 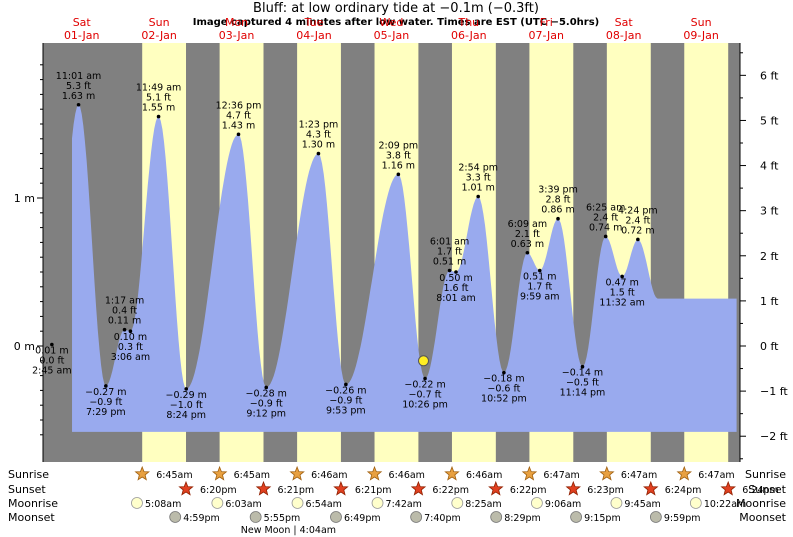 I want to click on tide-label: −0.27 m, so click(x=105, y=392).